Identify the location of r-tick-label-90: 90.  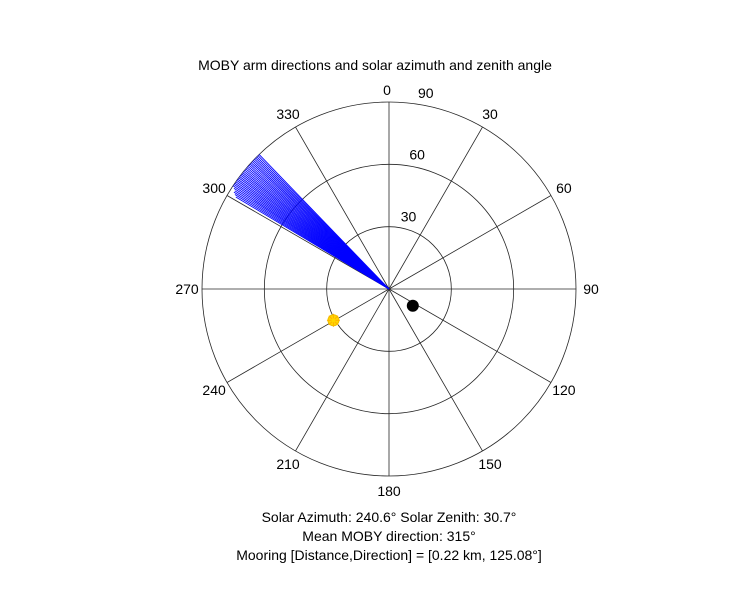
(426, 93).